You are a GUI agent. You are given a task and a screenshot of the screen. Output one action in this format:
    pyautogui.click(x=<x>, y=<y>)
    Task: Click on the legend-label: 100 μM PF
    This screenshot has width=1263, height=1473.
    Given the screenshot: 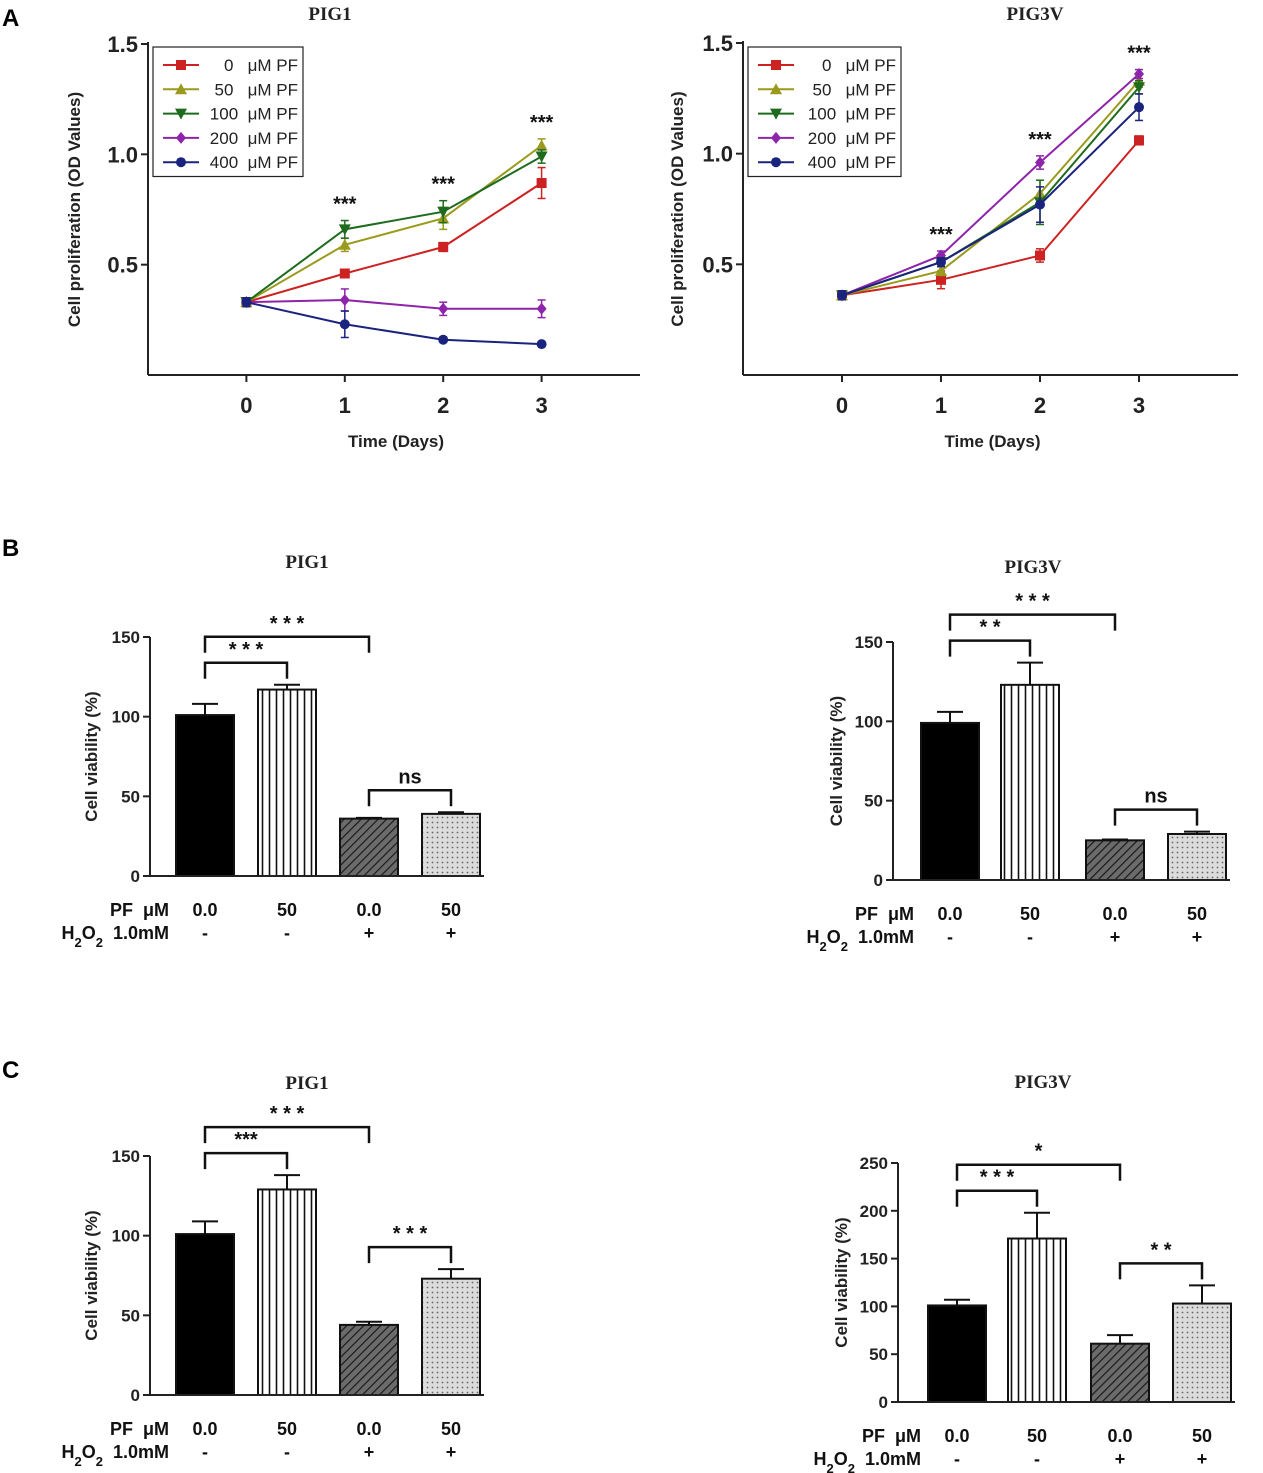 What is the action you would take?
    pyautogui.click(x=254, y=114)
    